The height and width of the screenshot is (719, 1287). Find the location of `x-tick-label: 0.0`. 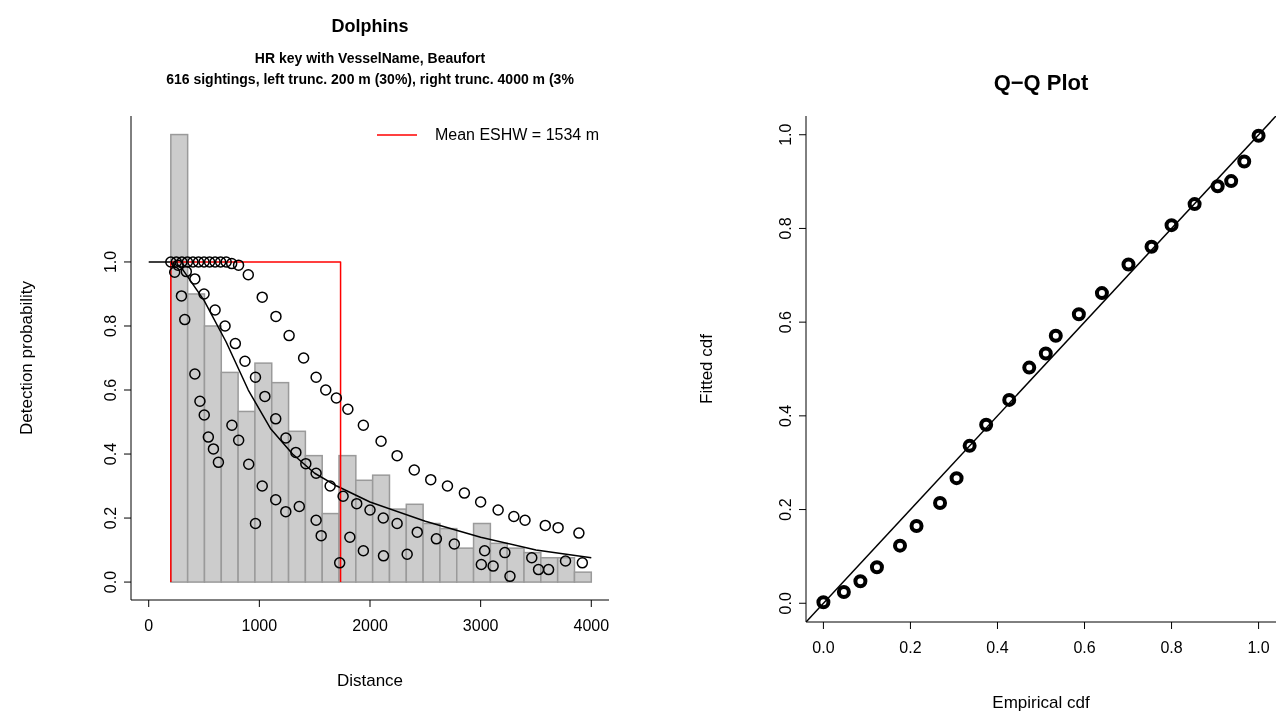

x-tick-label: 0.0 is located at coordinates (823, 647).